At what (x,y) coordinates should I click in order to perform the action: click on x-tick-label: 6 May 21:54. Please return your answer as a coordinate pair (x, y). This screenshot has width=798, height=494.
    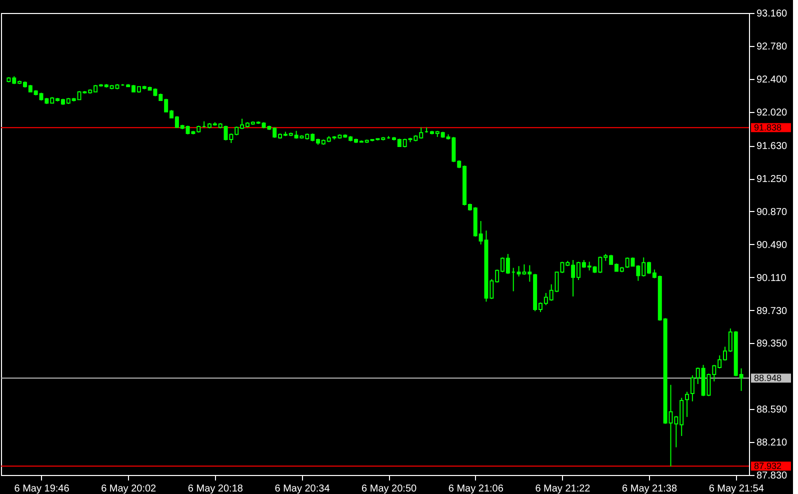
    Looking at the image, I should click on (736, 489).